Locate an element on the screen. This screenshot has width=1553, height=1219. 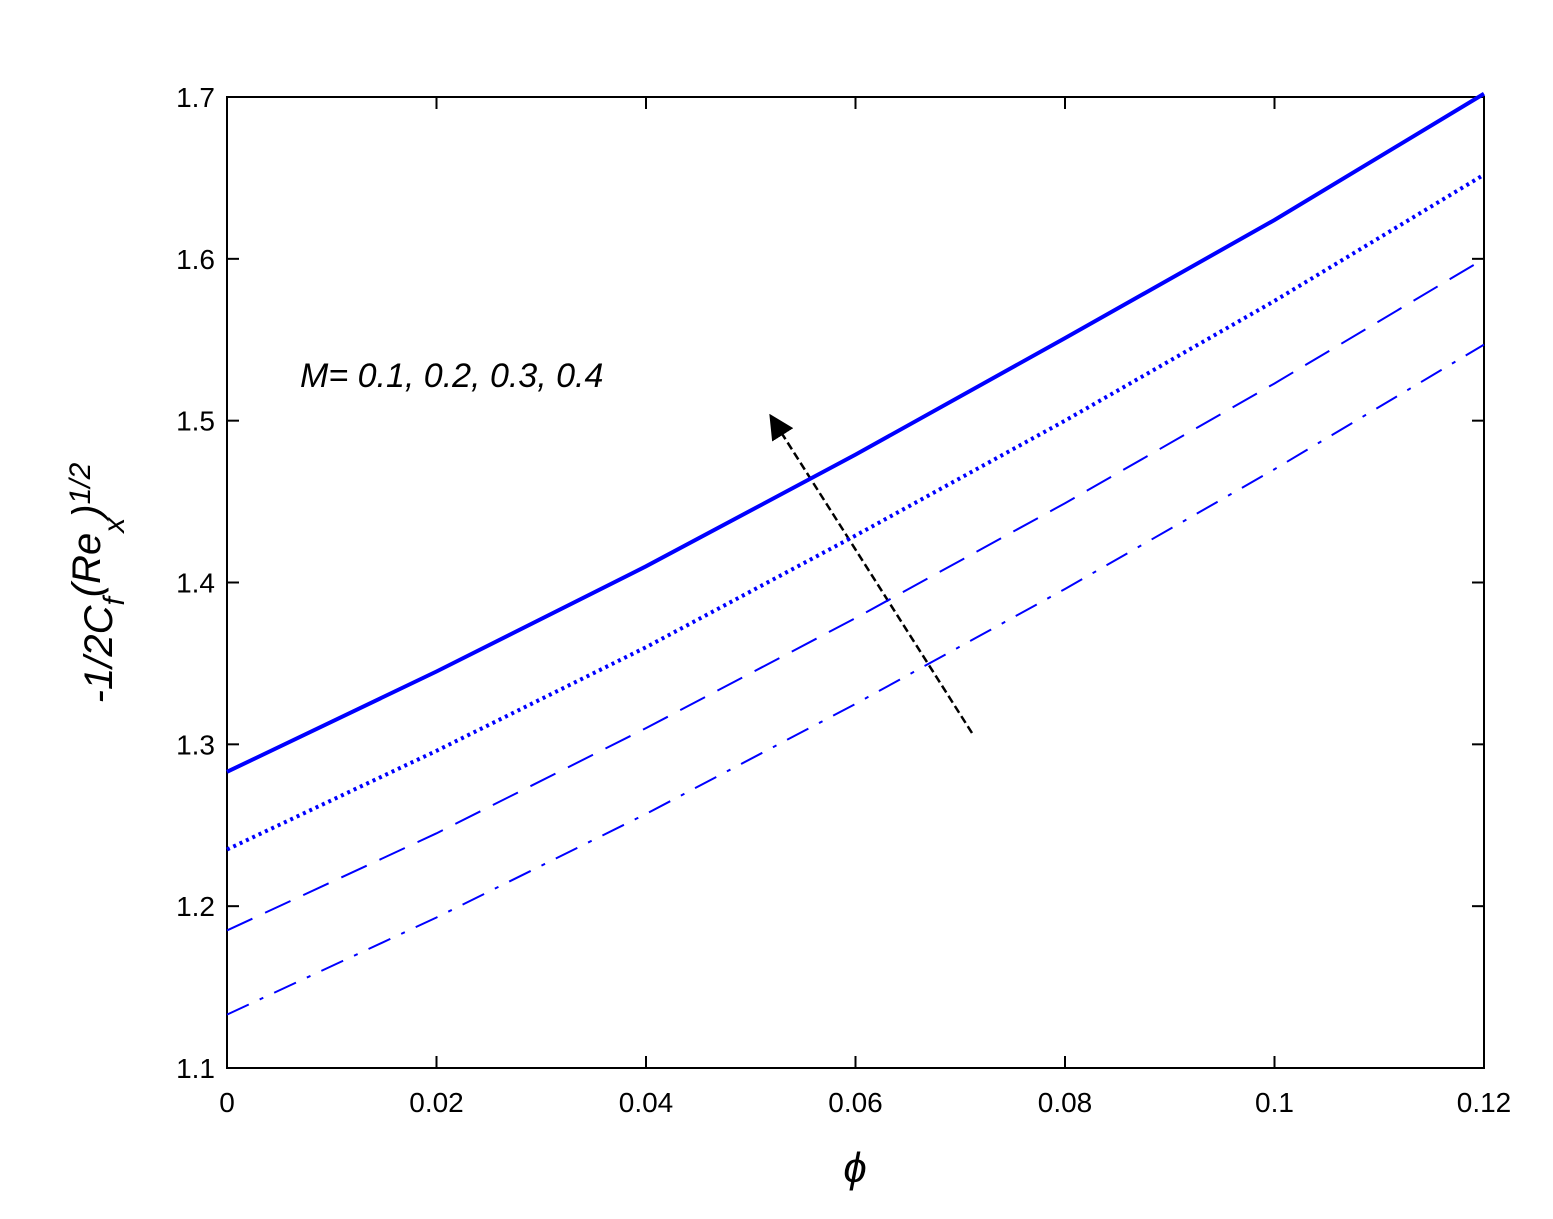
y-tick-label: 1.4 is located at coordinates (195, 583).